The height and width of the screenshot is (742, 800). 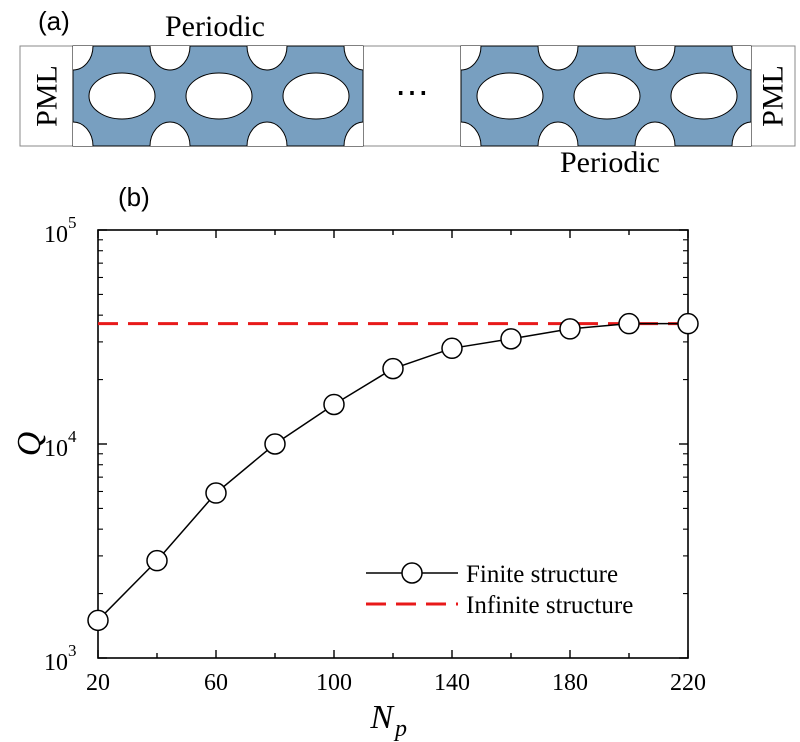 I want to click on panel-b-label: (b), so click(x=134, y=197).